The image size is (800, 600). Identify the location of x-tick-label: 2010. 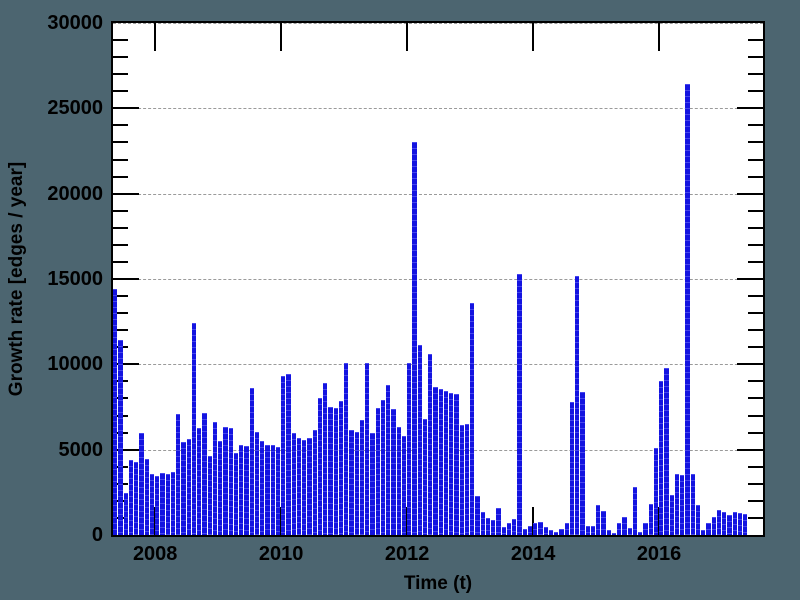
(281, 554).